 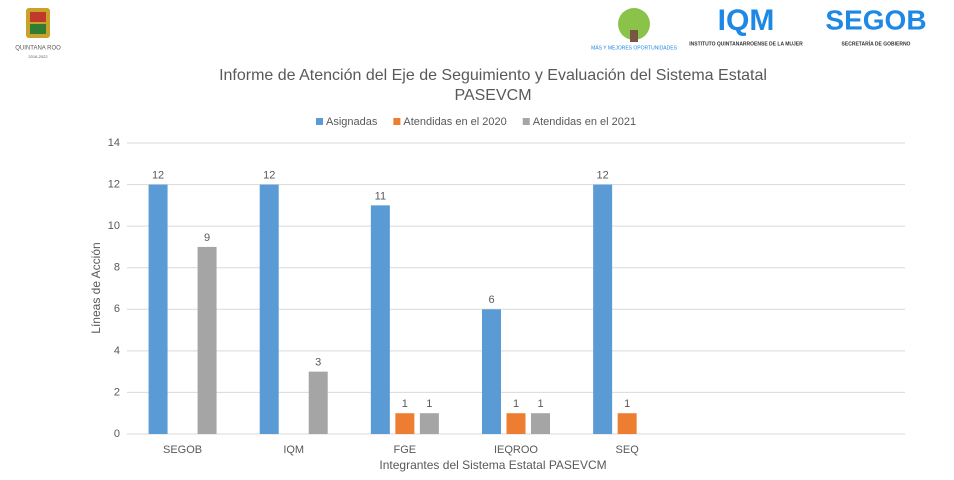 I want to click on segob-logo: SEGOB, so click(x=875, y=19).